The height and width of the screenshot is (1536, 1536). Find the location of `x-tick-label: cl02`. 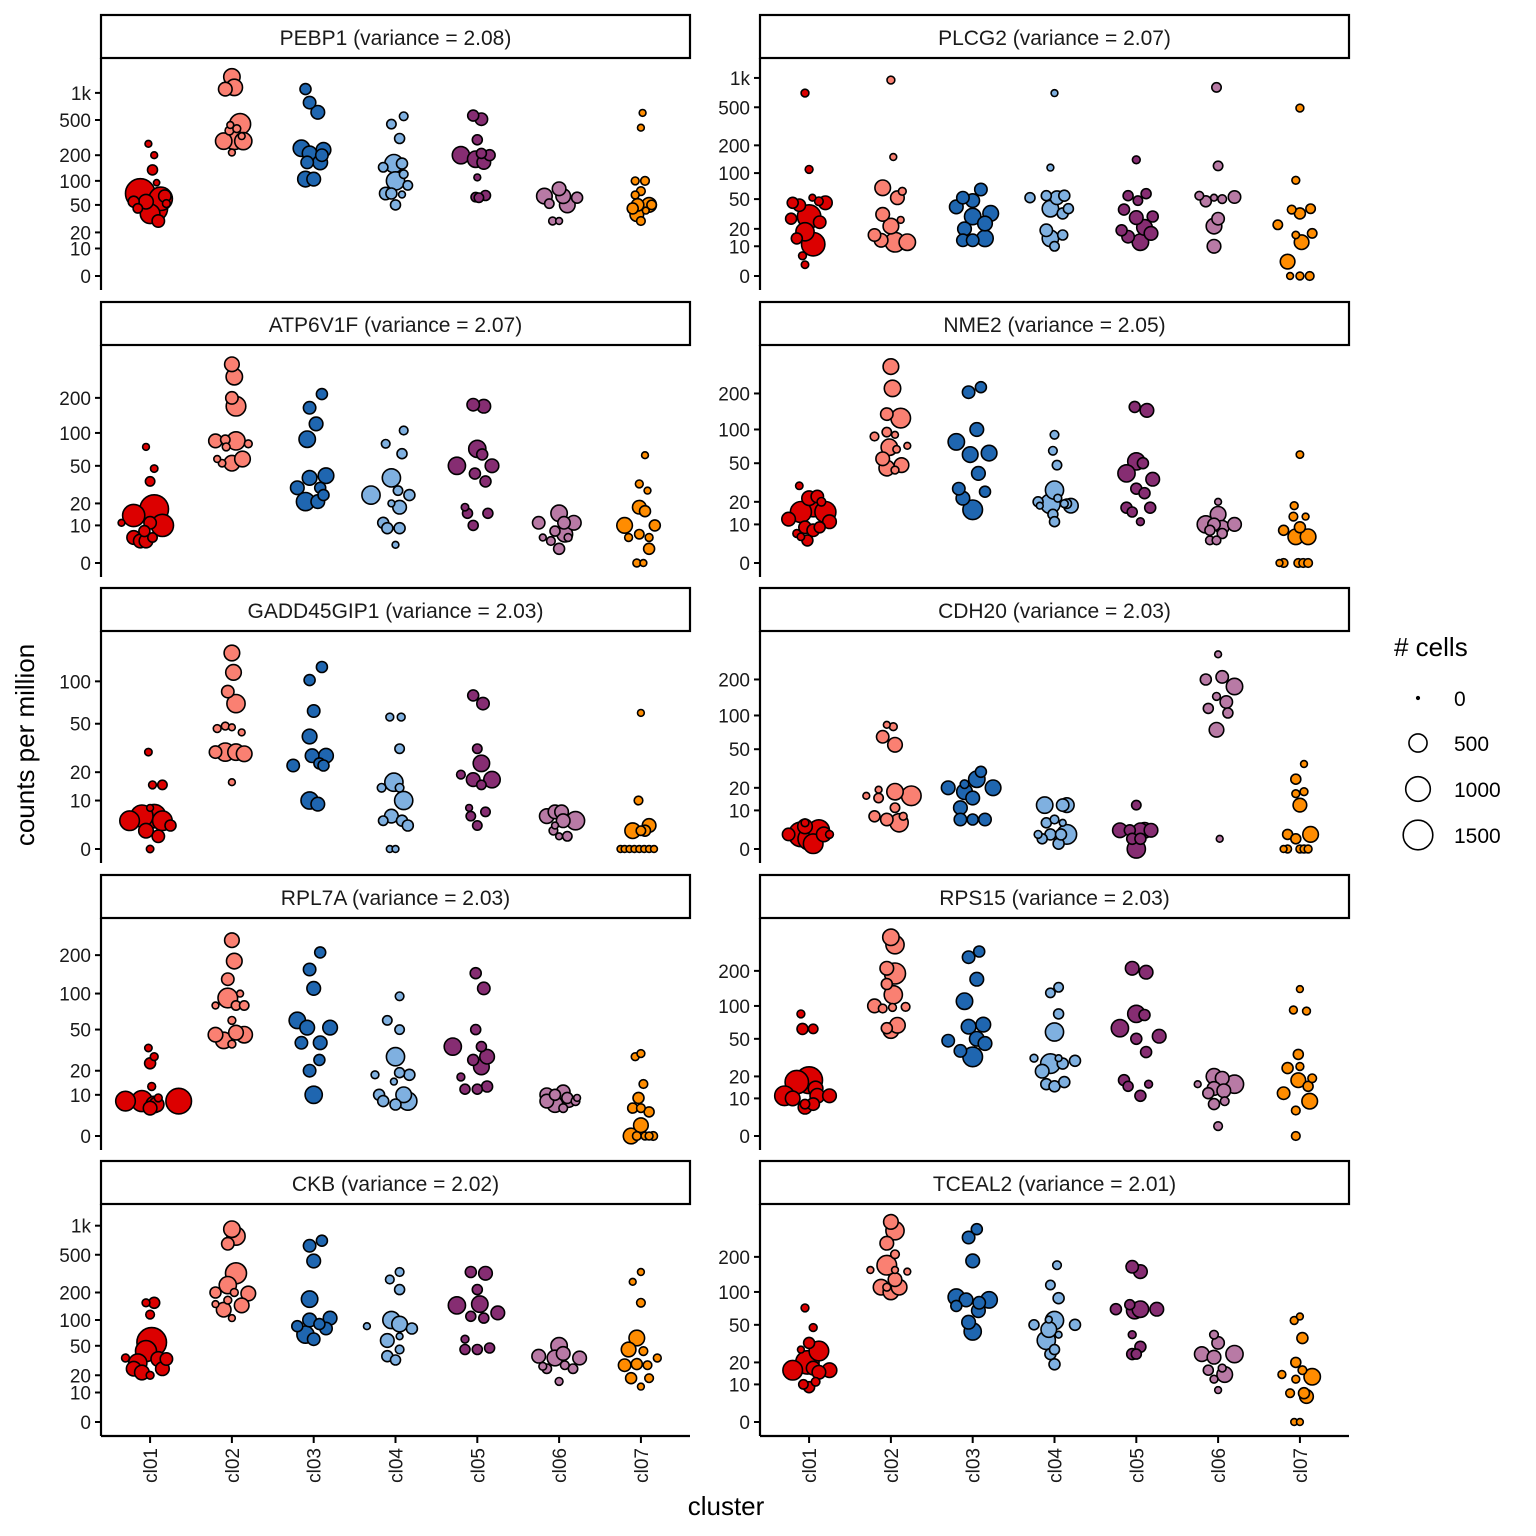

x-tick-label: cl02 is located at coordinates (233, 1465).